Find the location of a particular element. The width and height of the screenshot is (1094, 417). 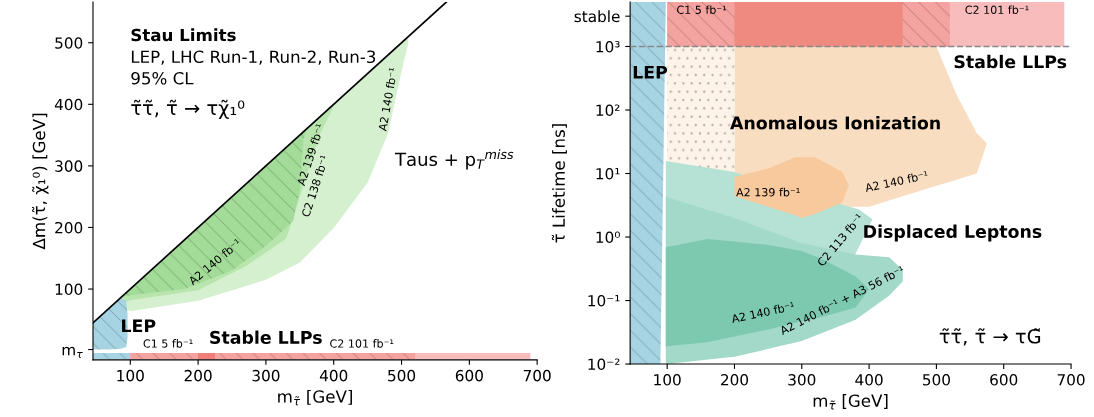

annotation: Taus + p$_{T}$$^{miss}$ is located at coordinates (454, 159).